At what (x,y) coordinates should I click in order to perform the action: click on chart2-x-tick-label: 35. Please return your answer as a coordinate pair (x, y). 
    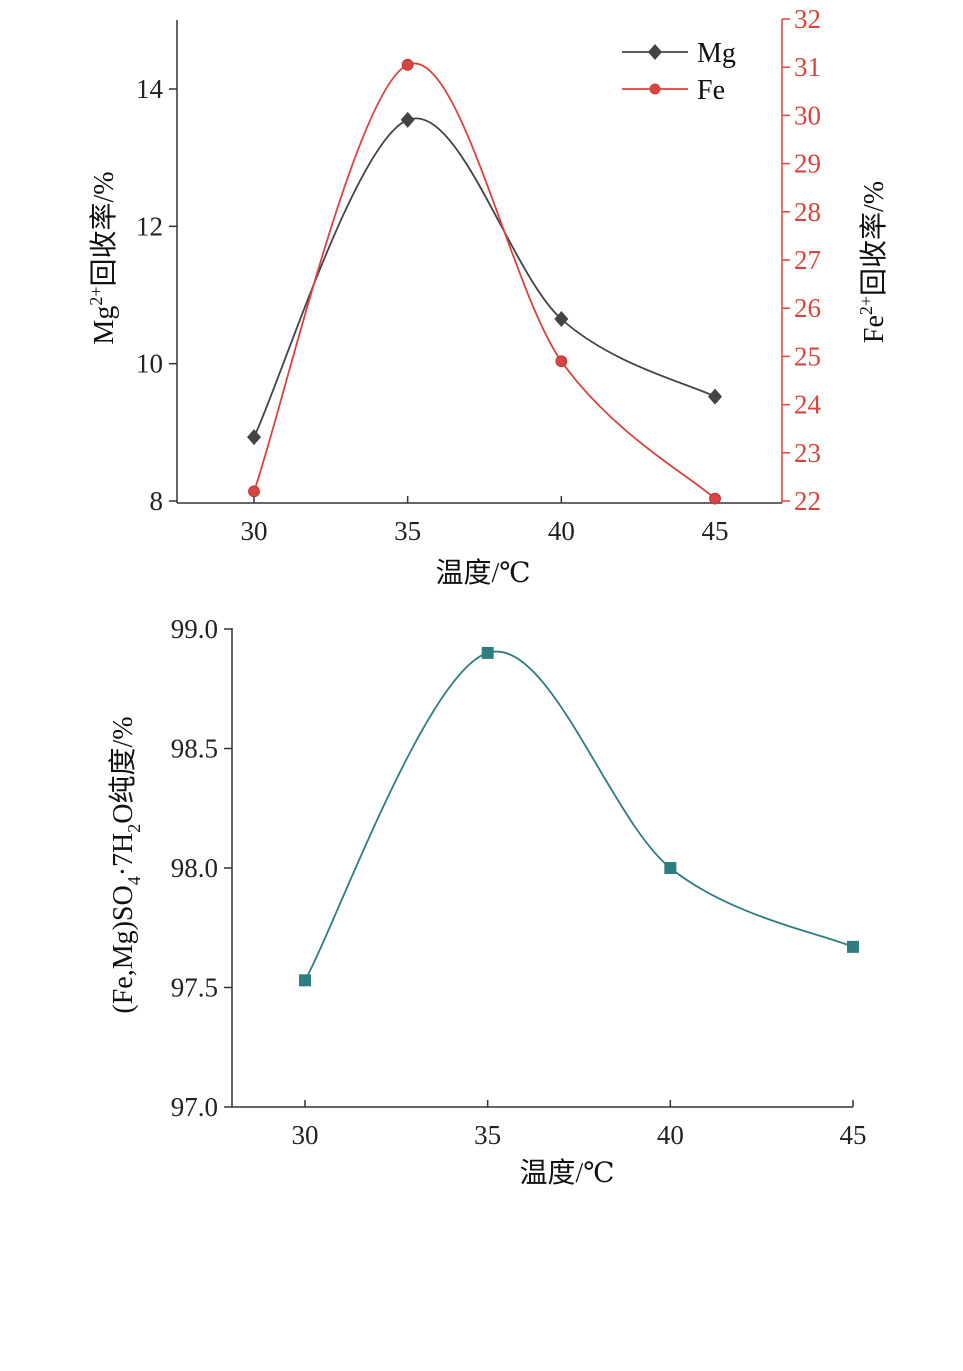
    Looking at the image, I should click on (487, 1135).